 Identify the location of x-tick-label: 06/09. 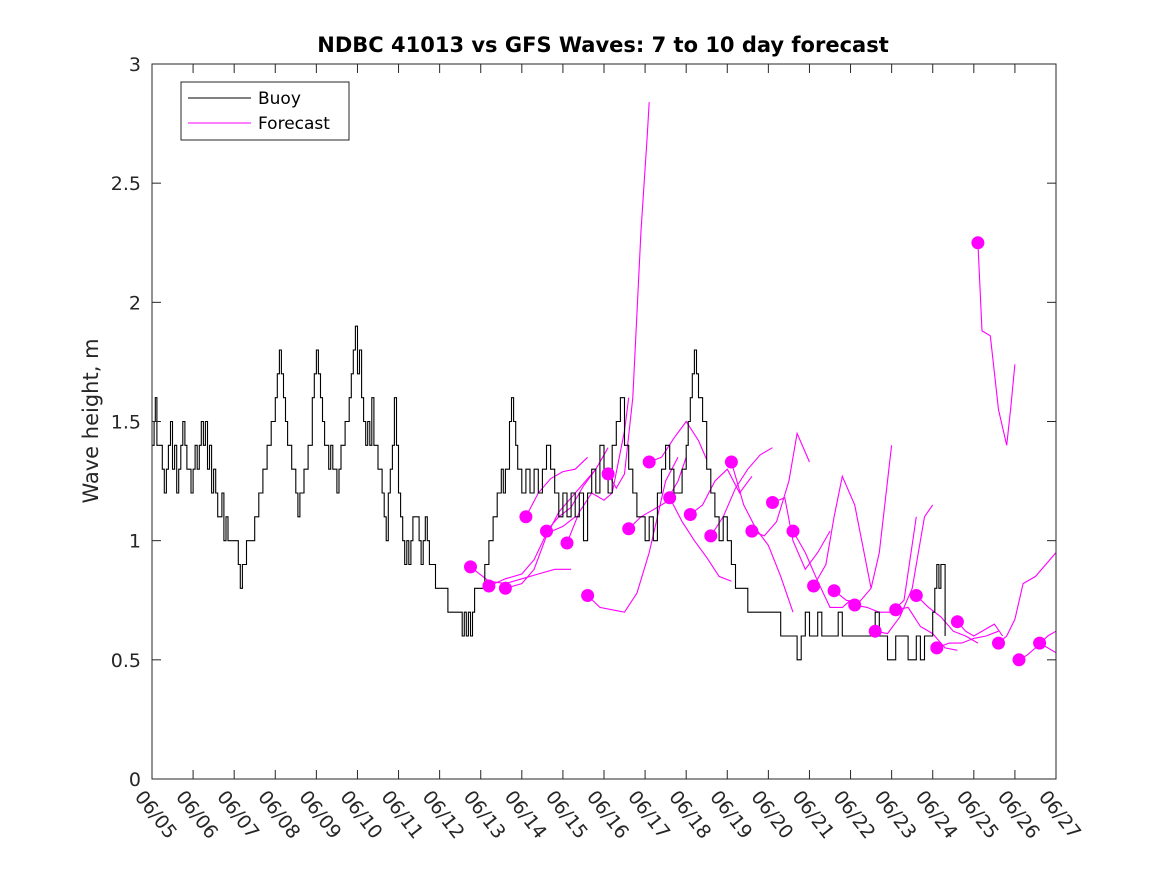
(319, 815).